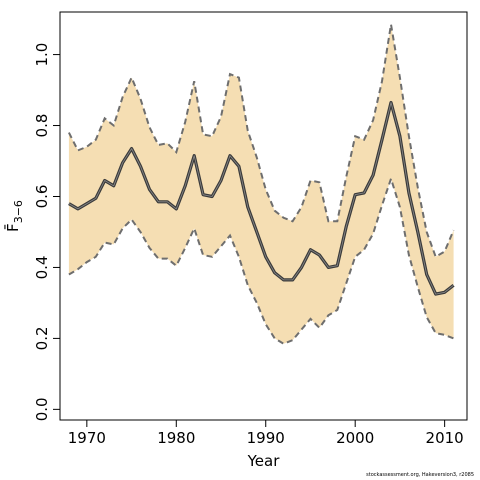 This screenshot has width=480, height=480. What do you see at coordinates (266, 438) in the screenshot?
I see `x-tick-label: 1990` at bounding box center [266, 438].